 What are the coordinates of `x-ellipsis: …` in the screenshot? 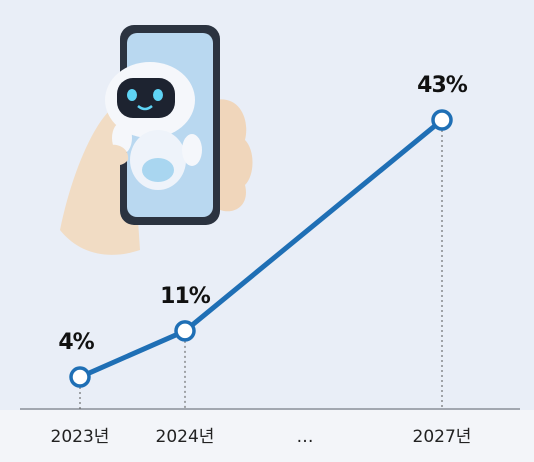 It's located at (305, 437).